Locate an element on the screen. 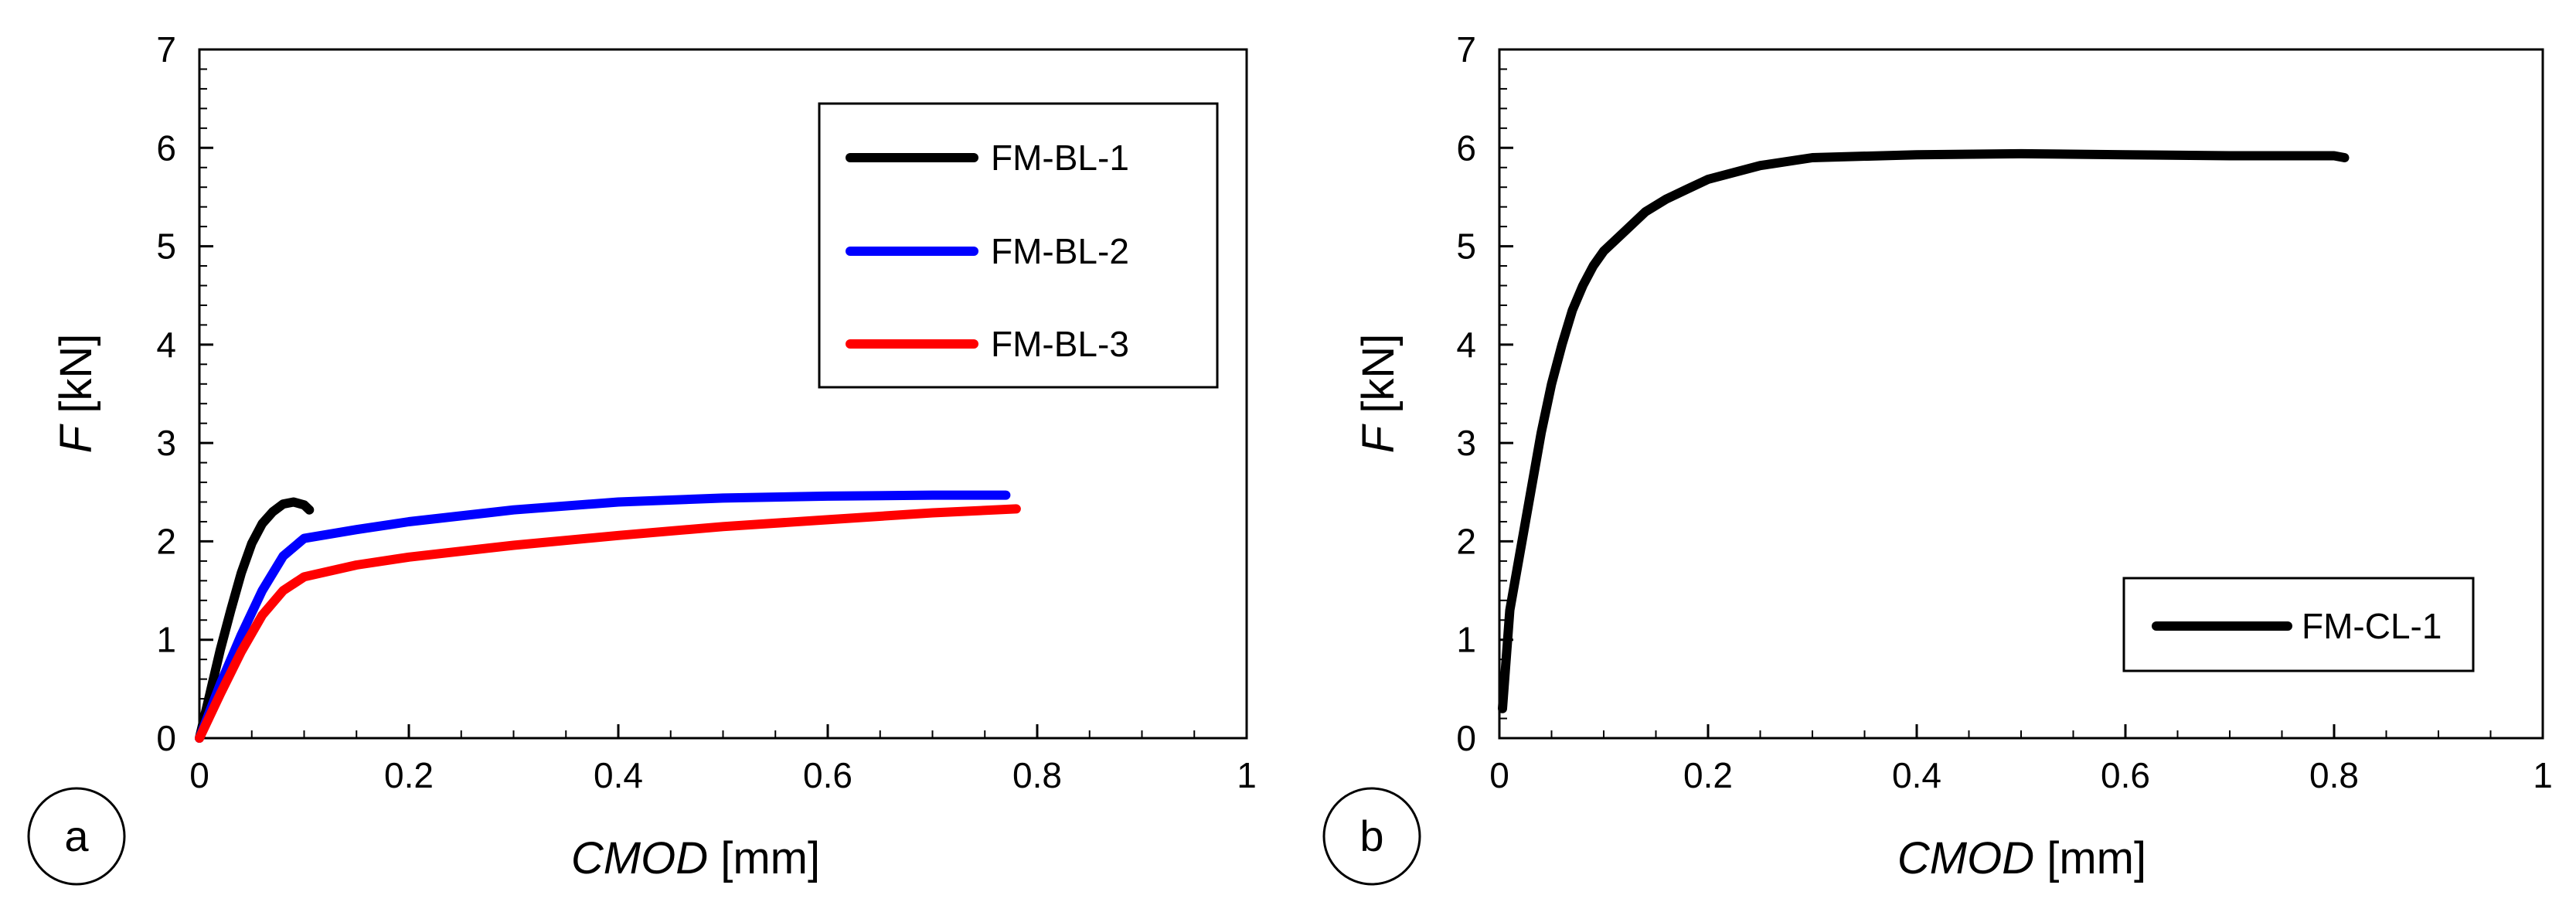 The height and width of the screenshot is (919, 2576). legend-item: FM-CL-1 is located at coordinates (2297, 626).